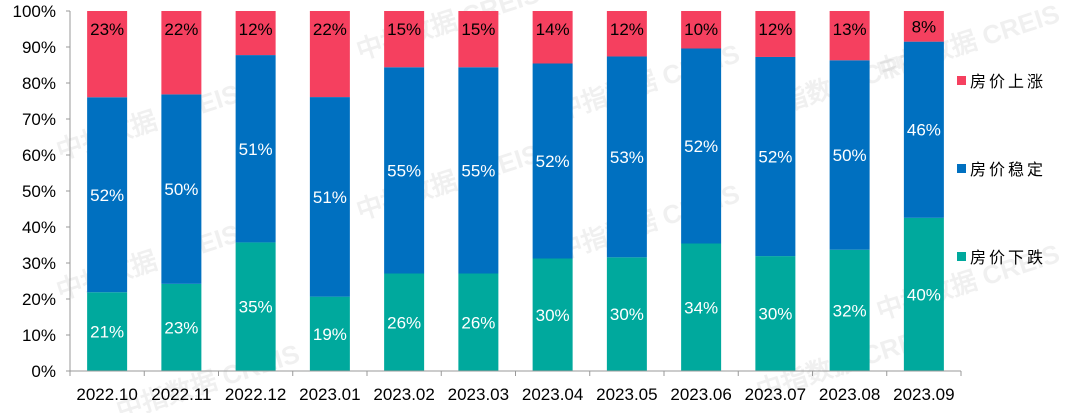 The image size is (1074, 413). I want to click on data-label: 14%, so click(553, 29).